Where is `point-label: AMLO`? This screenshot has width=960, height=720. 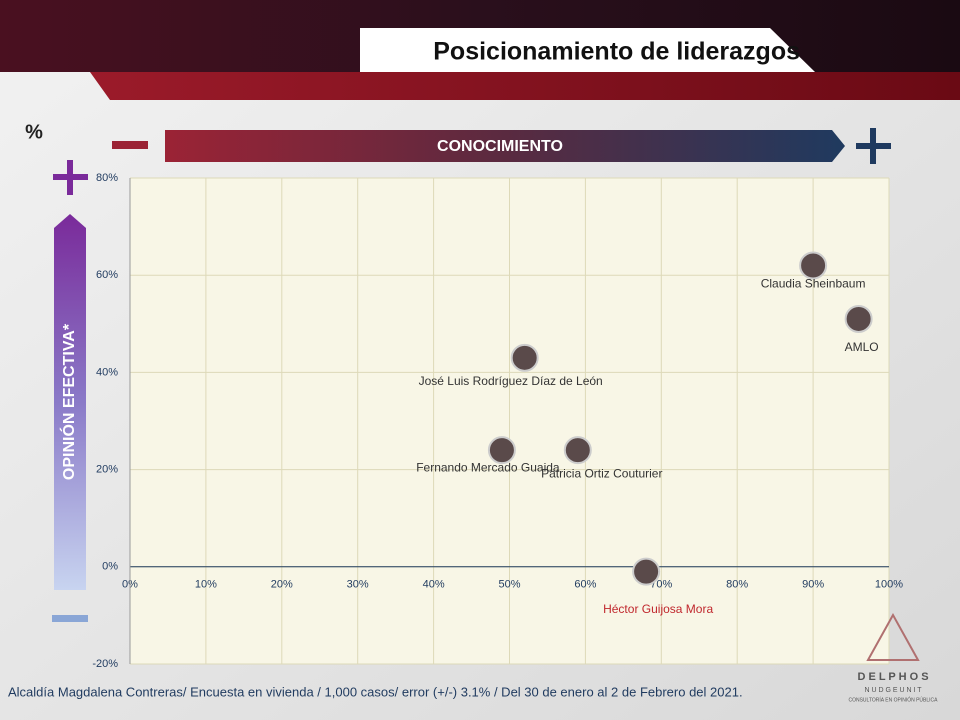
point-label: AMLO is located at coordinates (862, 347).